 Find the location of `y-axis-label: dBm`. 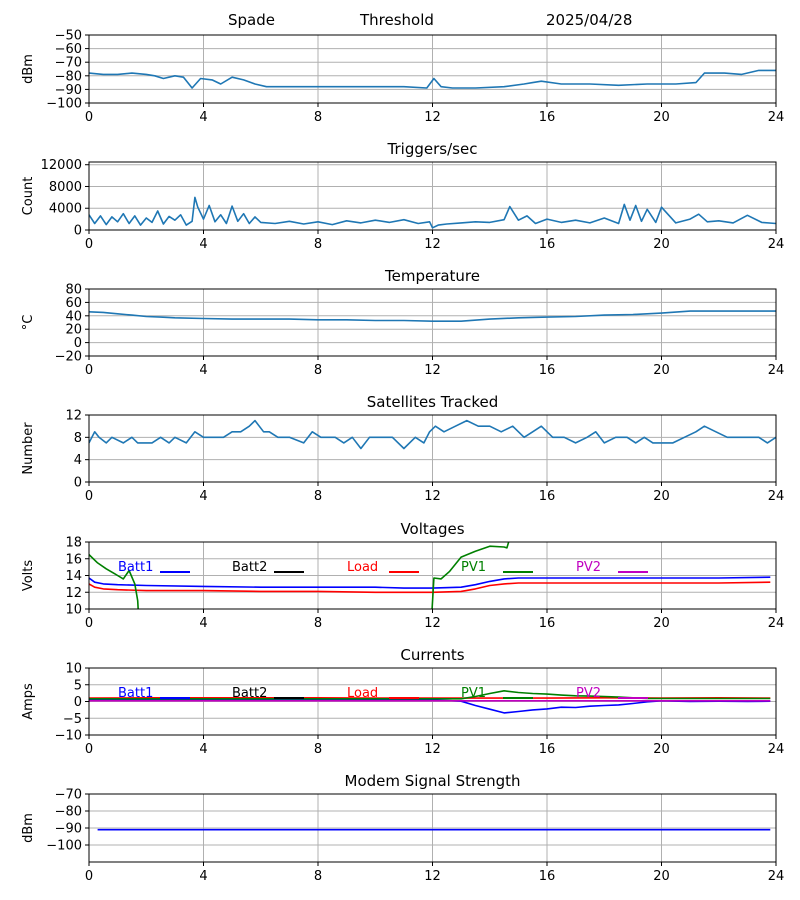

y-axis-label: dBm is located at coordinates (28, 69).